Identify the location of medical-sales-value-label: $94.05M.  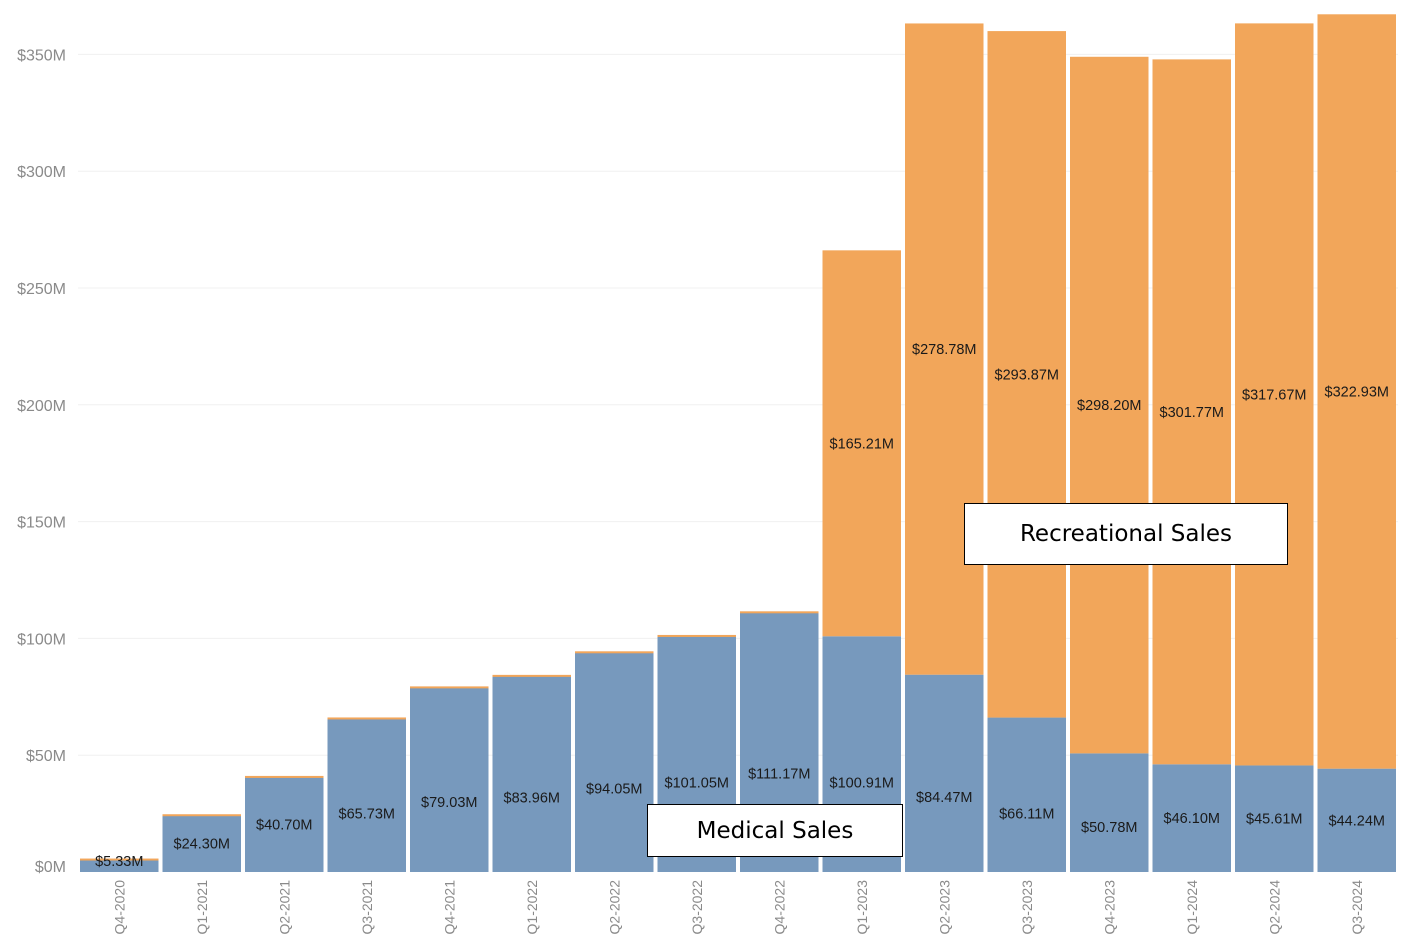
(614, 790).